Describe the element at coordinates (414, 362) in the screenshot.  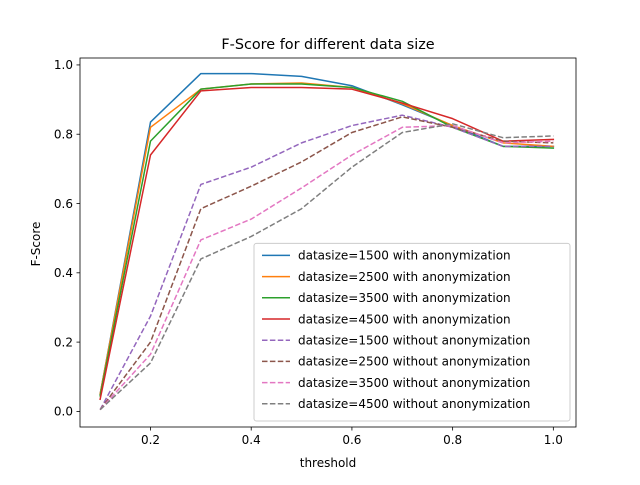
I see `legend-label-6: datasize=2500 without anonymization` at that location.